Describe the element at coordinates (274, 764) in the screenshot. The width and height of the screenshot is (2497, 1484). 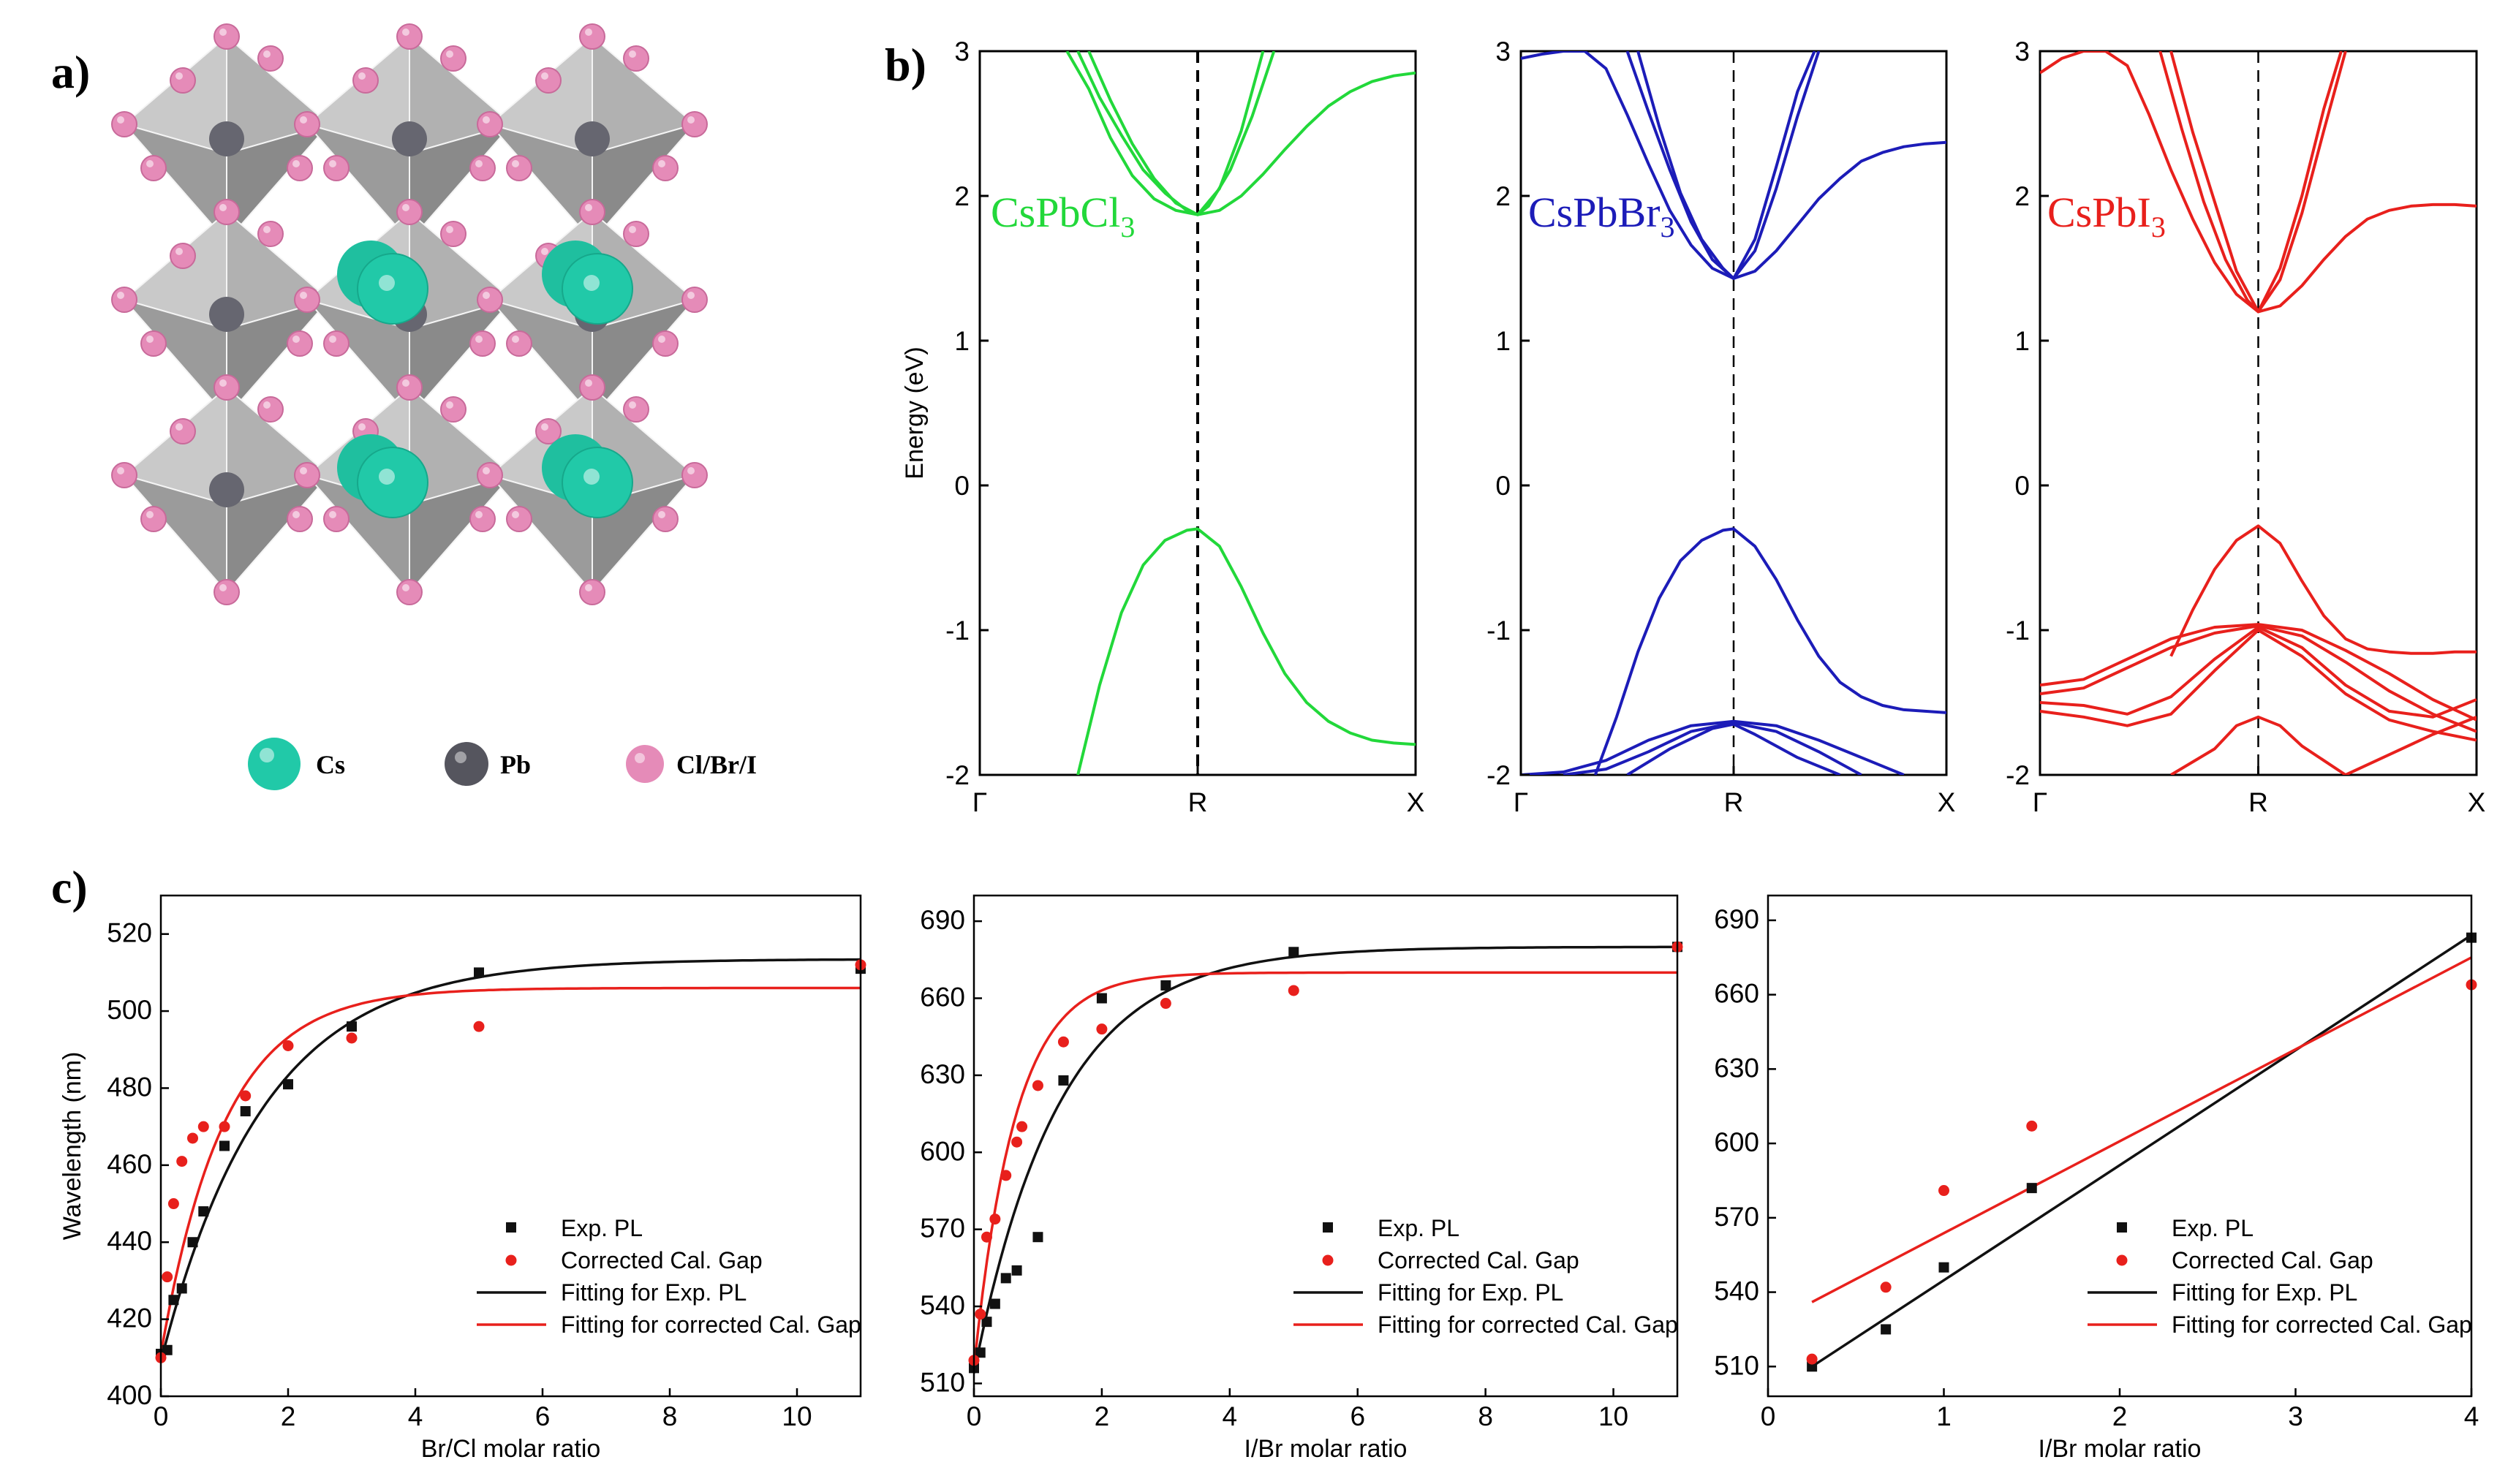
I see `cs-atom-legend-icon` at that location.